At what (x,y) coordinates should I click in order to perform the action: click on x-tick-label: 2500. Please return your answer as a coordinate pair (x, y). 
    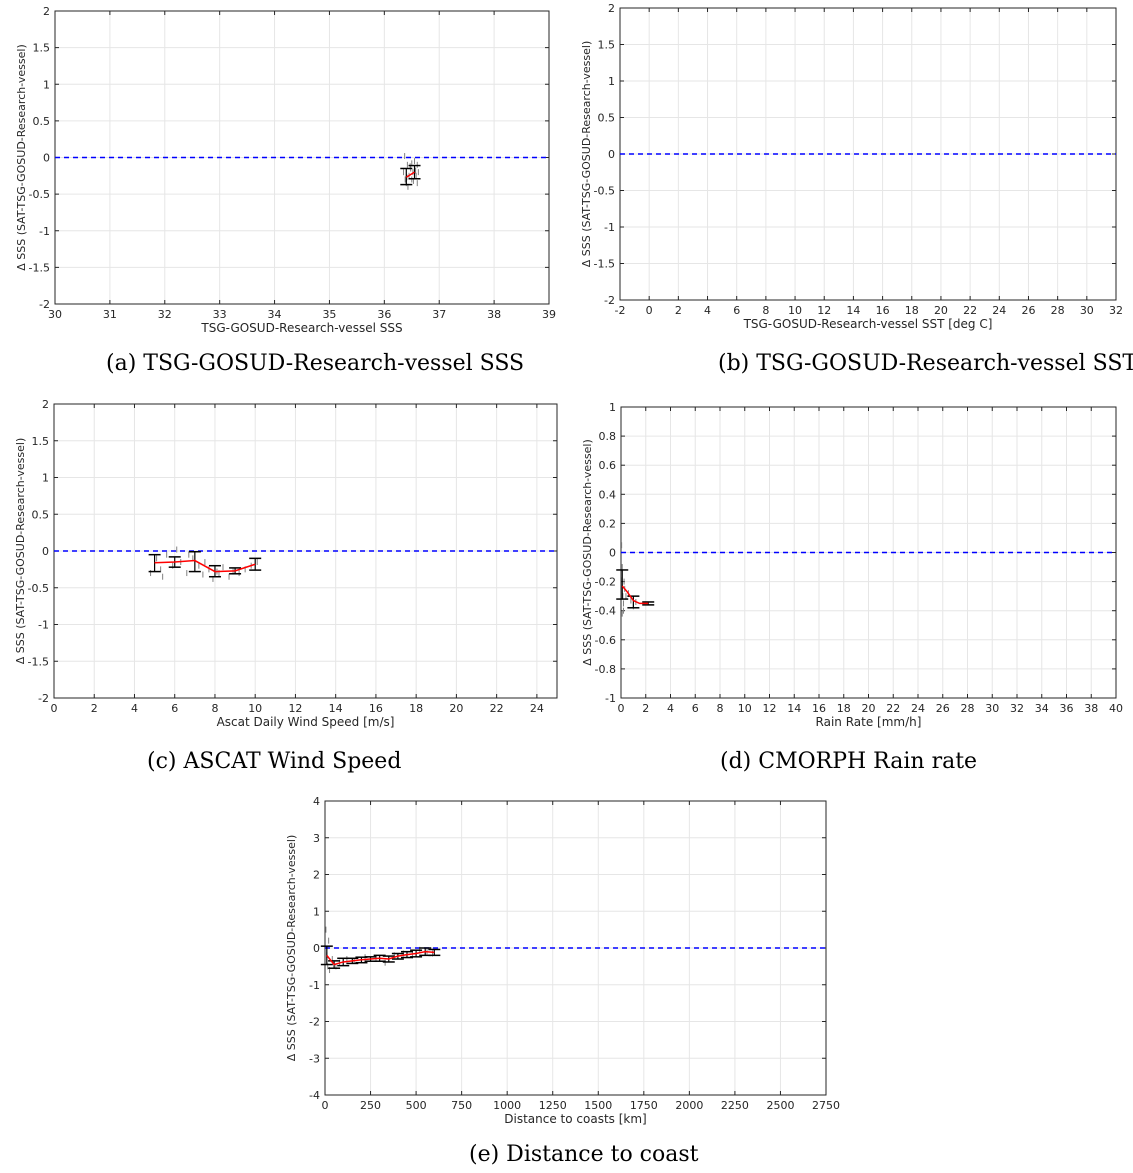
    Looking at the image, I should click on (780, 1105).